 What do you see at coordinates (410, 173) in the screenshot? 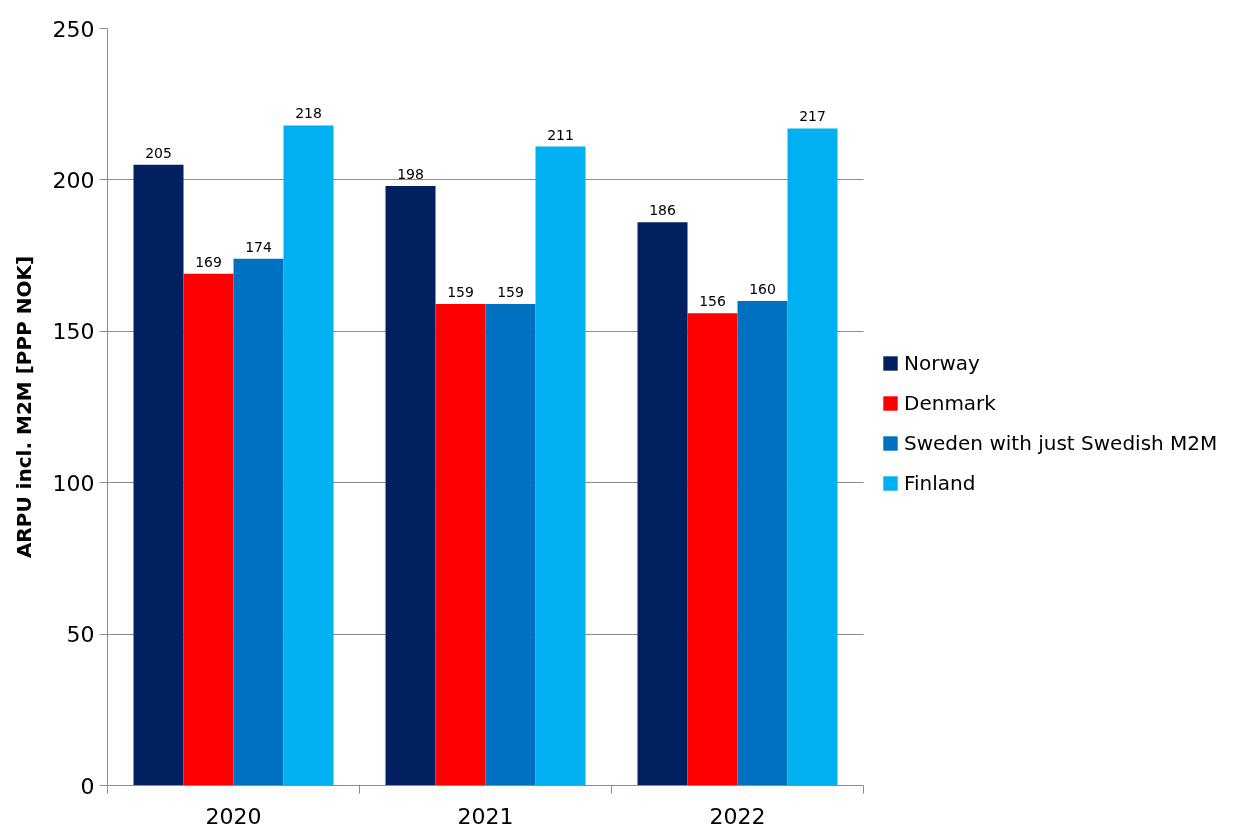
I see `data-label: 198` at bounding box center [410, 173].